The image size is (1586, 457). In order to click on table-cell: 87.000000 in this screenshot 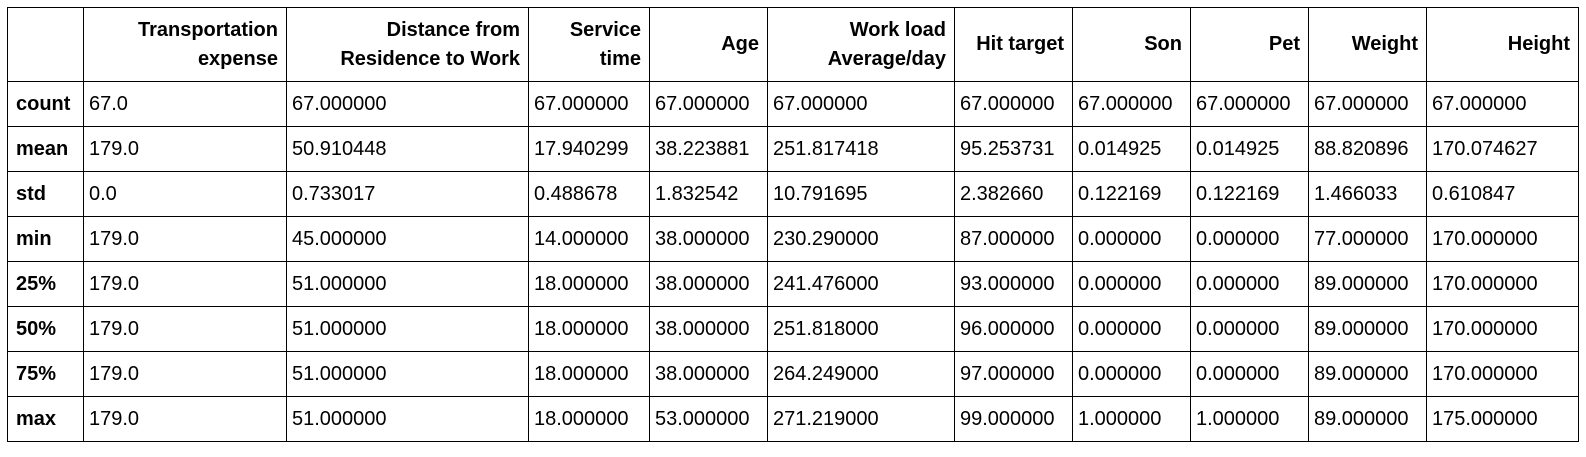, I will do `click(1013, 239)`.